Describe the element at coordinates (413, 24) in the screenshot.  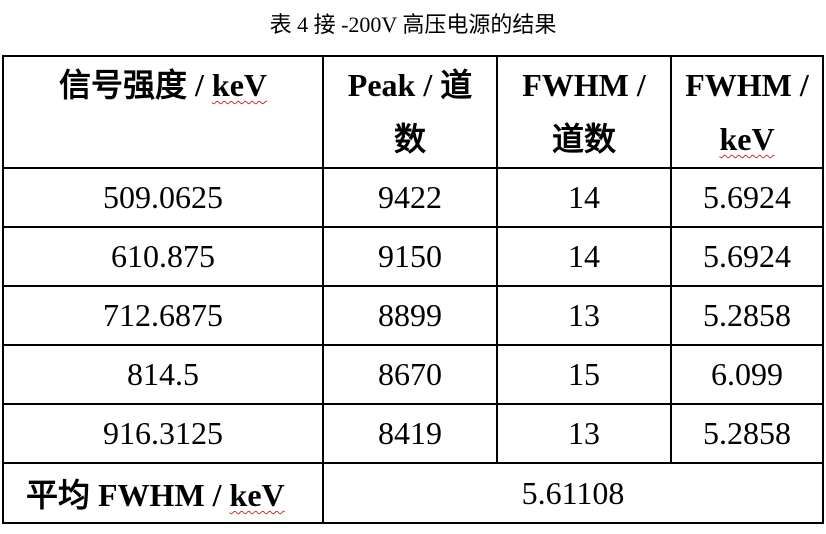
I see `table-caption: 表 4 接 -200V 高压电源的结果` at that location.